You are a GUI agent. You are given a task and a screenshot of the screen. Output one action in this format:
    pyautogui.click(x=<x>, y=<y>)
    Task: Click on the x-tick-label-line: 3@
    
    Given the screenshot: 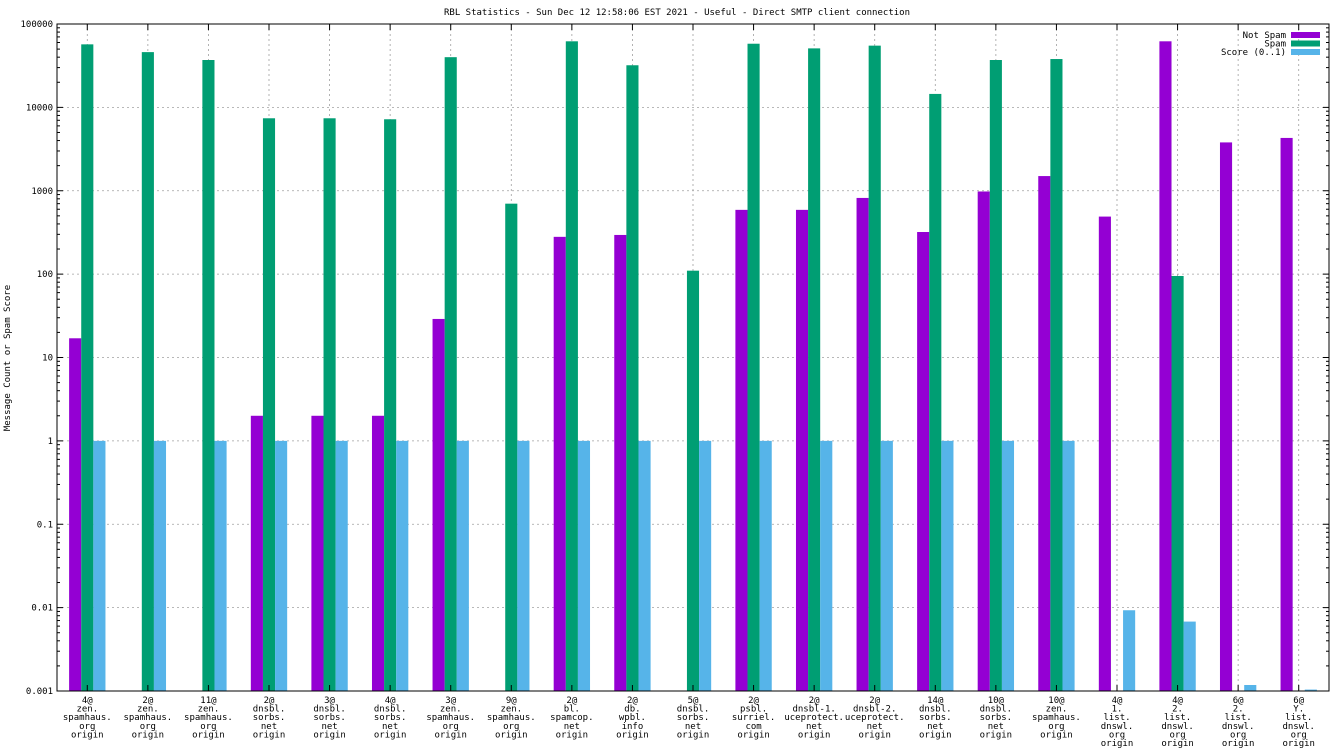 What is the action you would take?
    pyautogui.click(x=329, y=701)
    